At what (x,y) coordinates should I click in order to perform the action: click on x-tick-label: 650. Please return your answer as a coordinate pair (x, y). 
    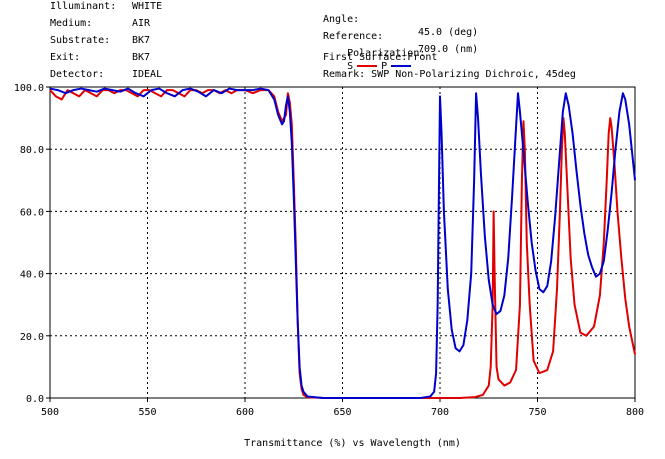
    Looking at the image, I should click on (342, 412).